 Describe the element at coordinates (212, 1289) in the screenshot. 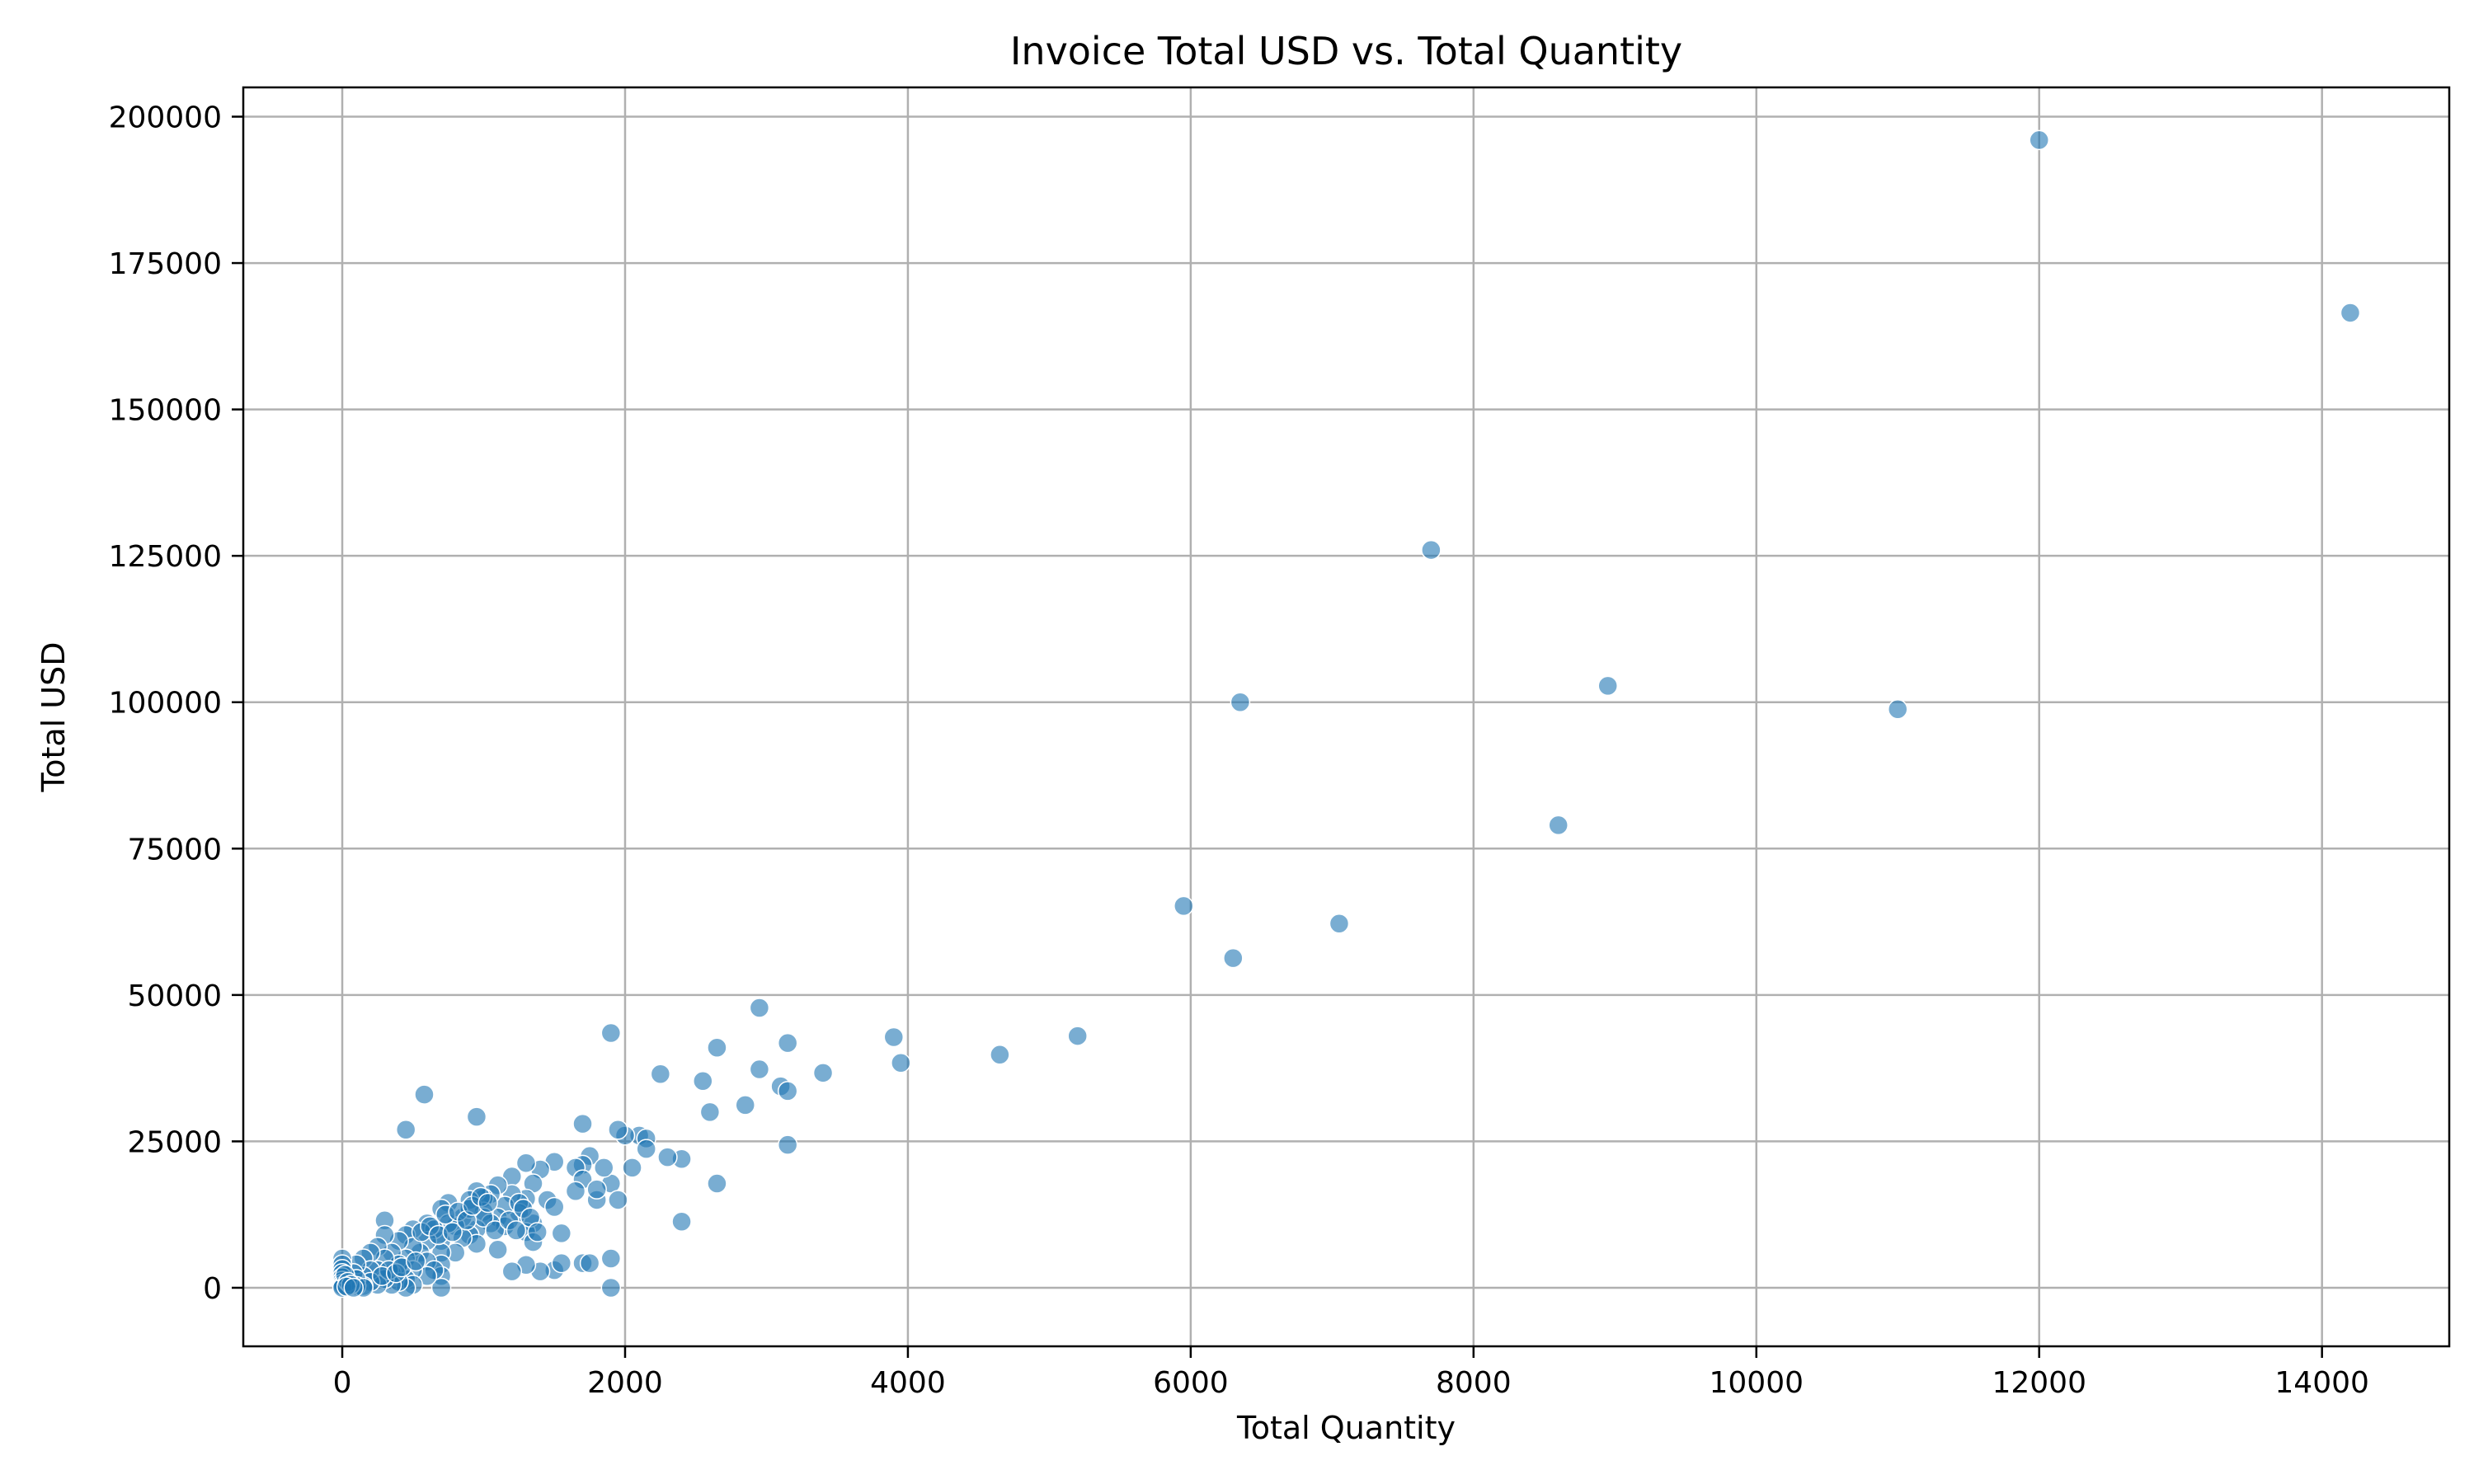

I see `y-tick-label: 0` at that location.